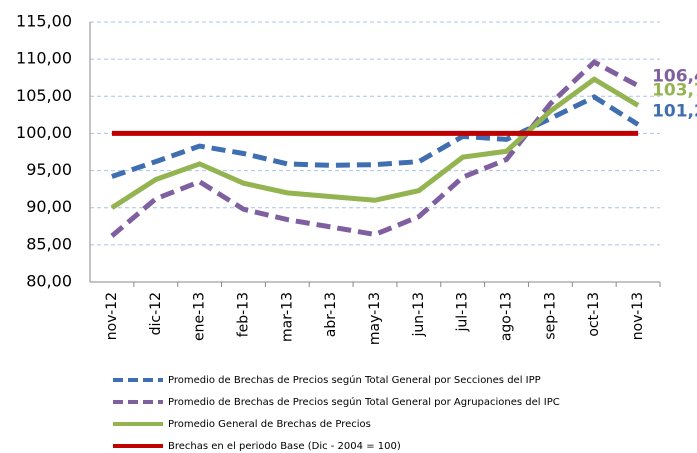 The height and width of the screenshot is (453, 697). Describe the element at coordinates (375, 136) in the screenshot. I see `series-line` at that location.